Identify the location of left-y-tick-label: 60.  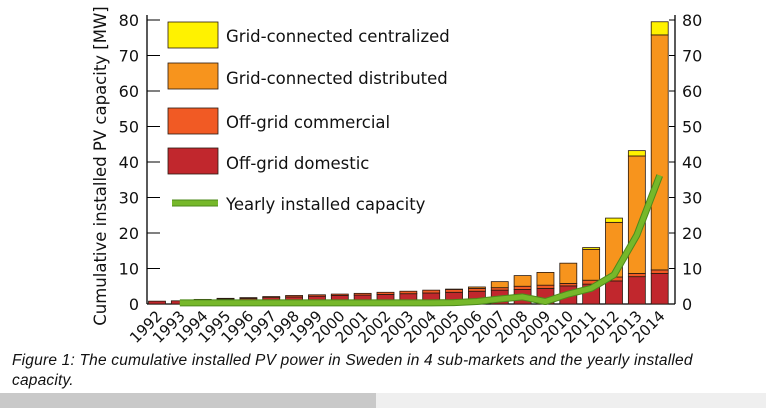
(129, 91).